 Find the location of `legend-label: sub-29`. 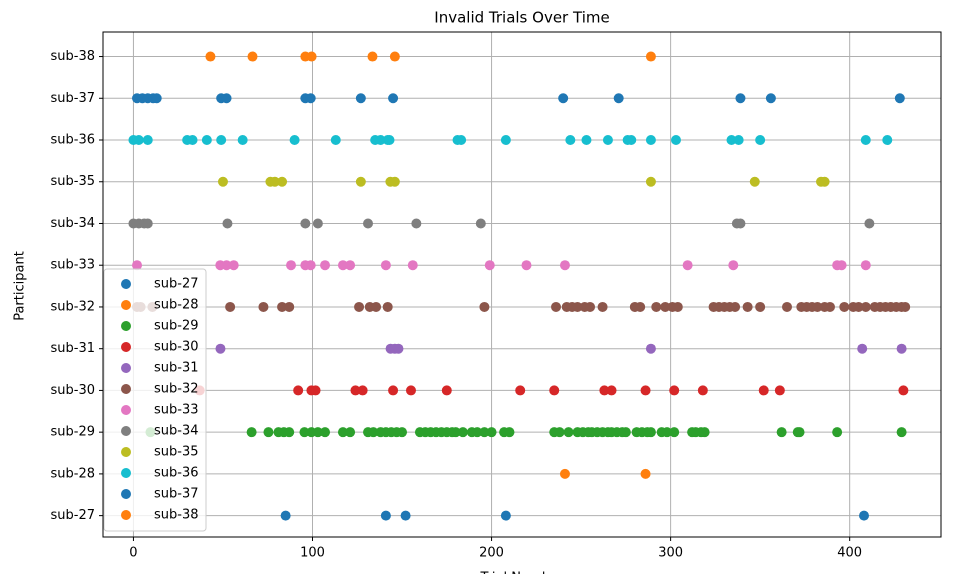

legend-label: sub-29 is located at coordinates (176, 326).